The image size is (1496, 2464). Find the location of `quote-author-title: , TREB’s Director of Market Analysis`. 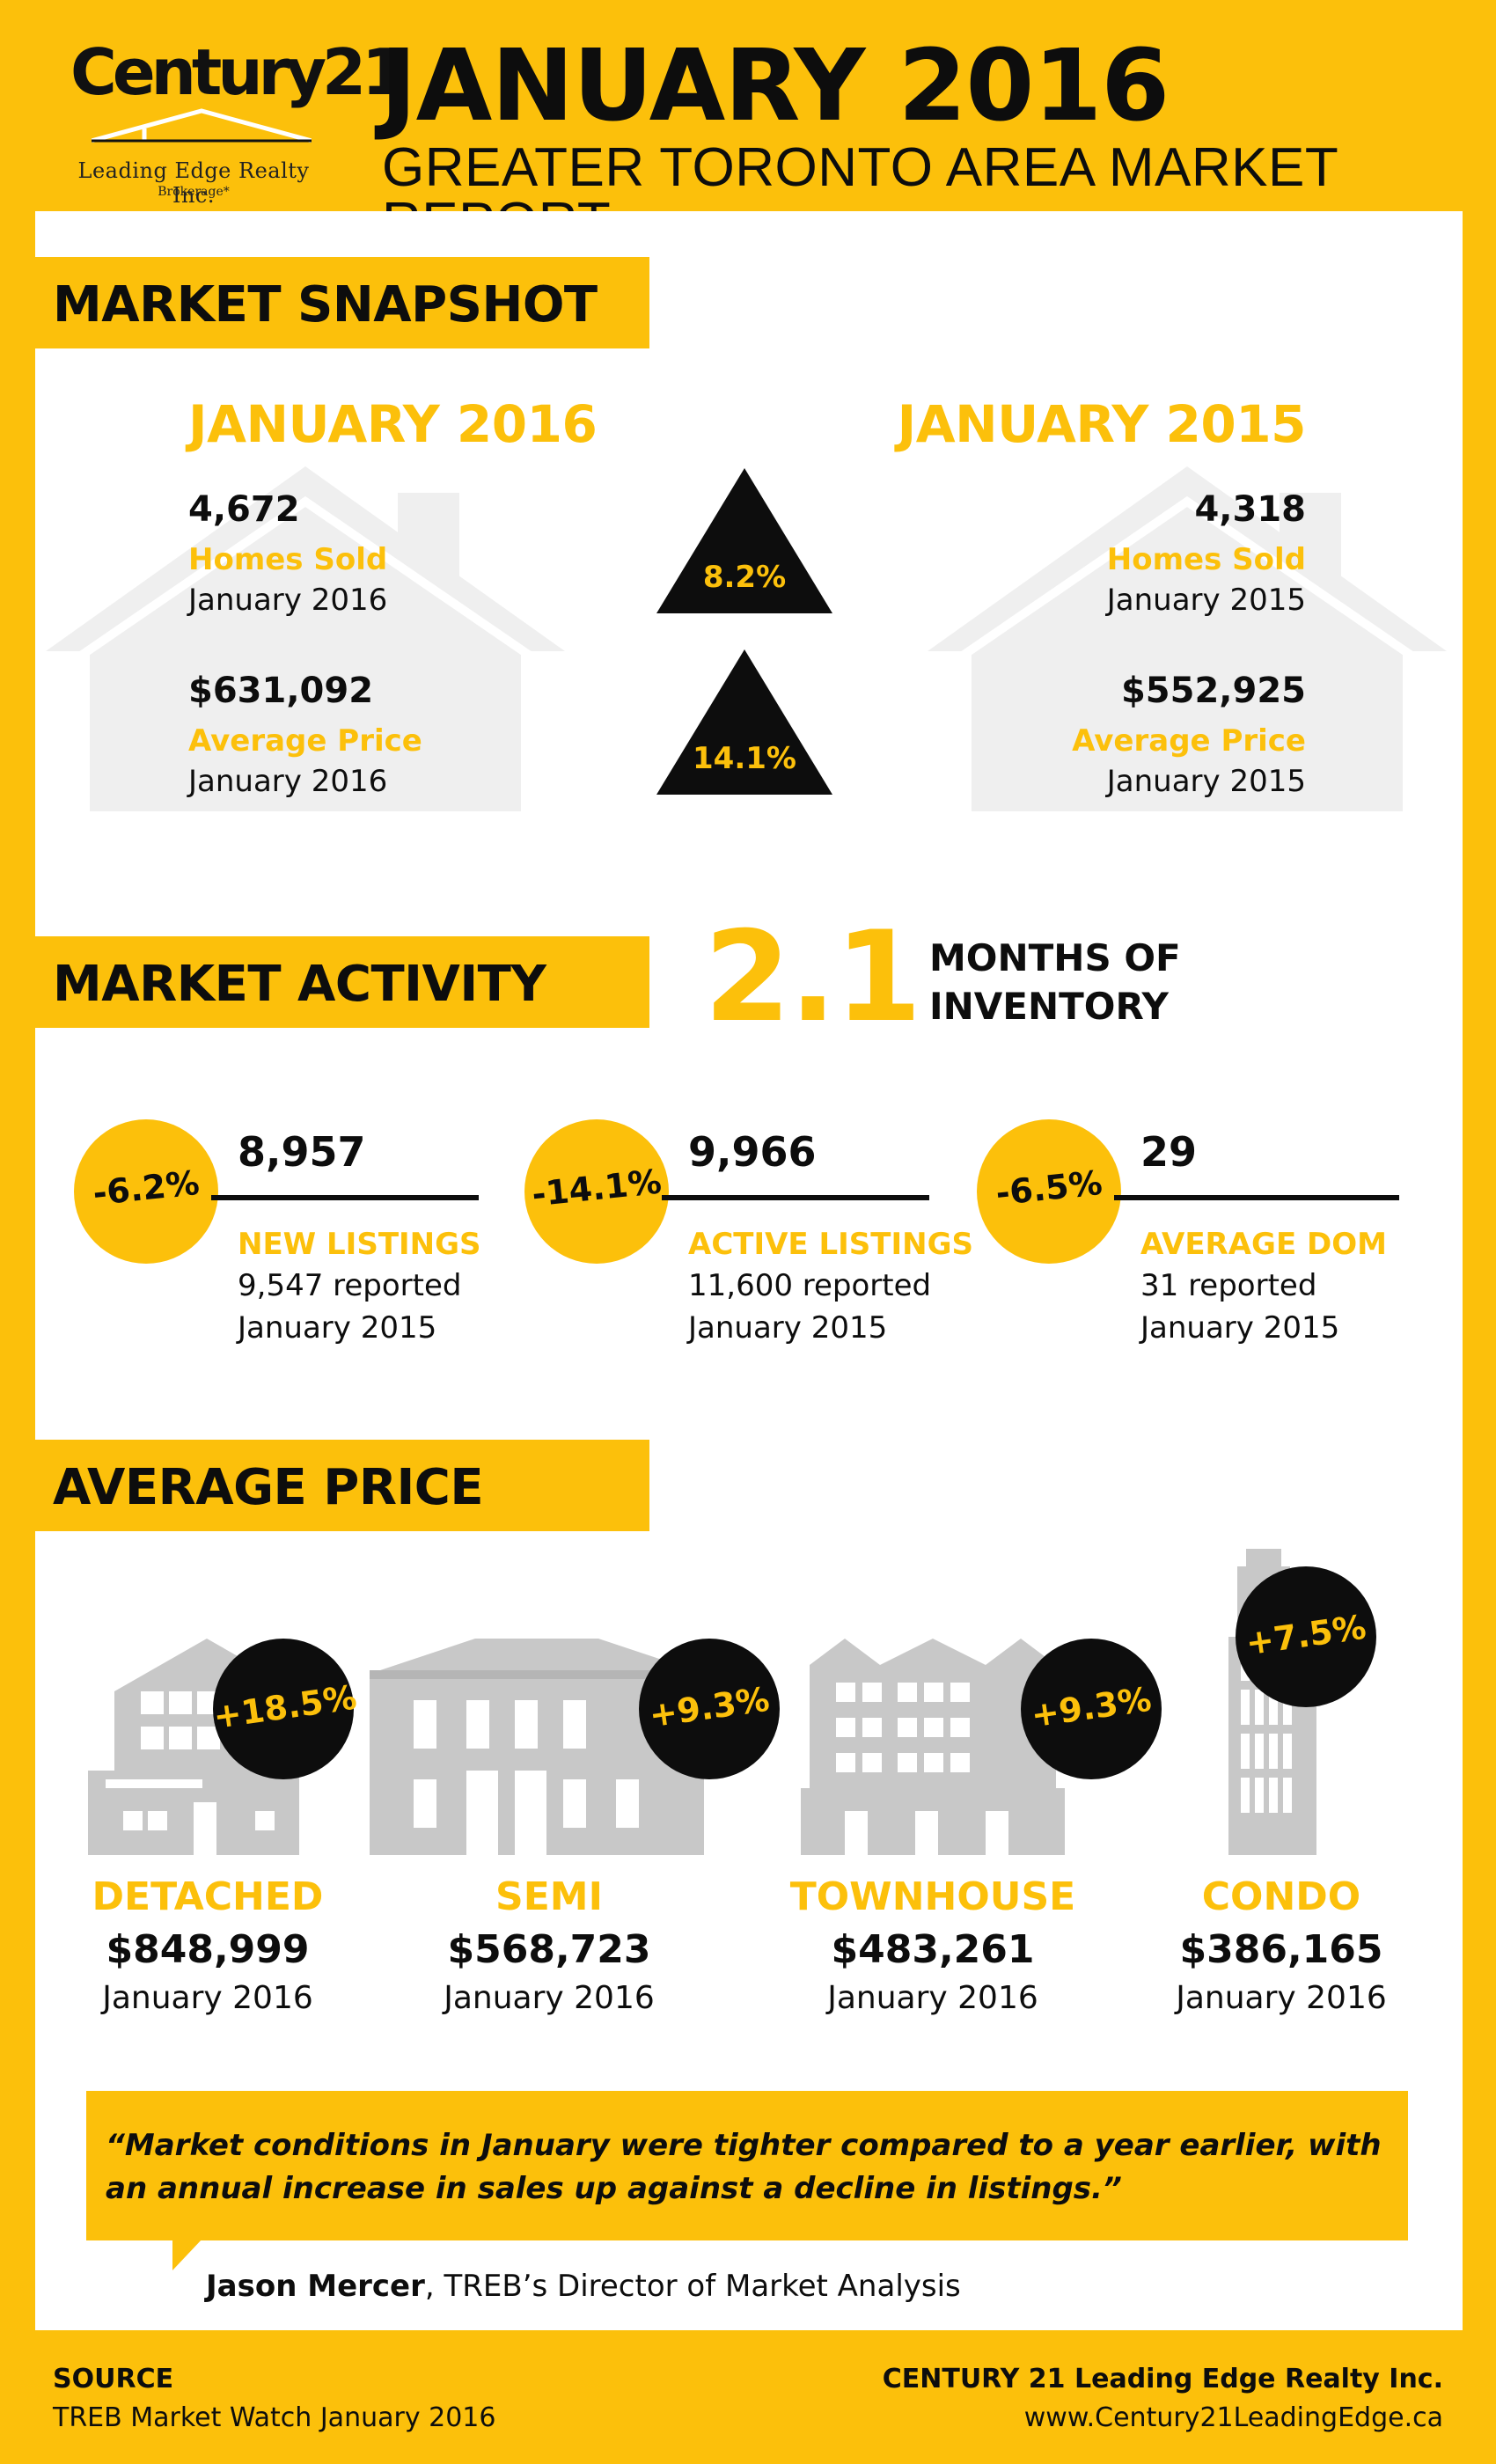

quote-author-title: , TREB’s Director of Market Analysis is located at coordinates (693, 2287).